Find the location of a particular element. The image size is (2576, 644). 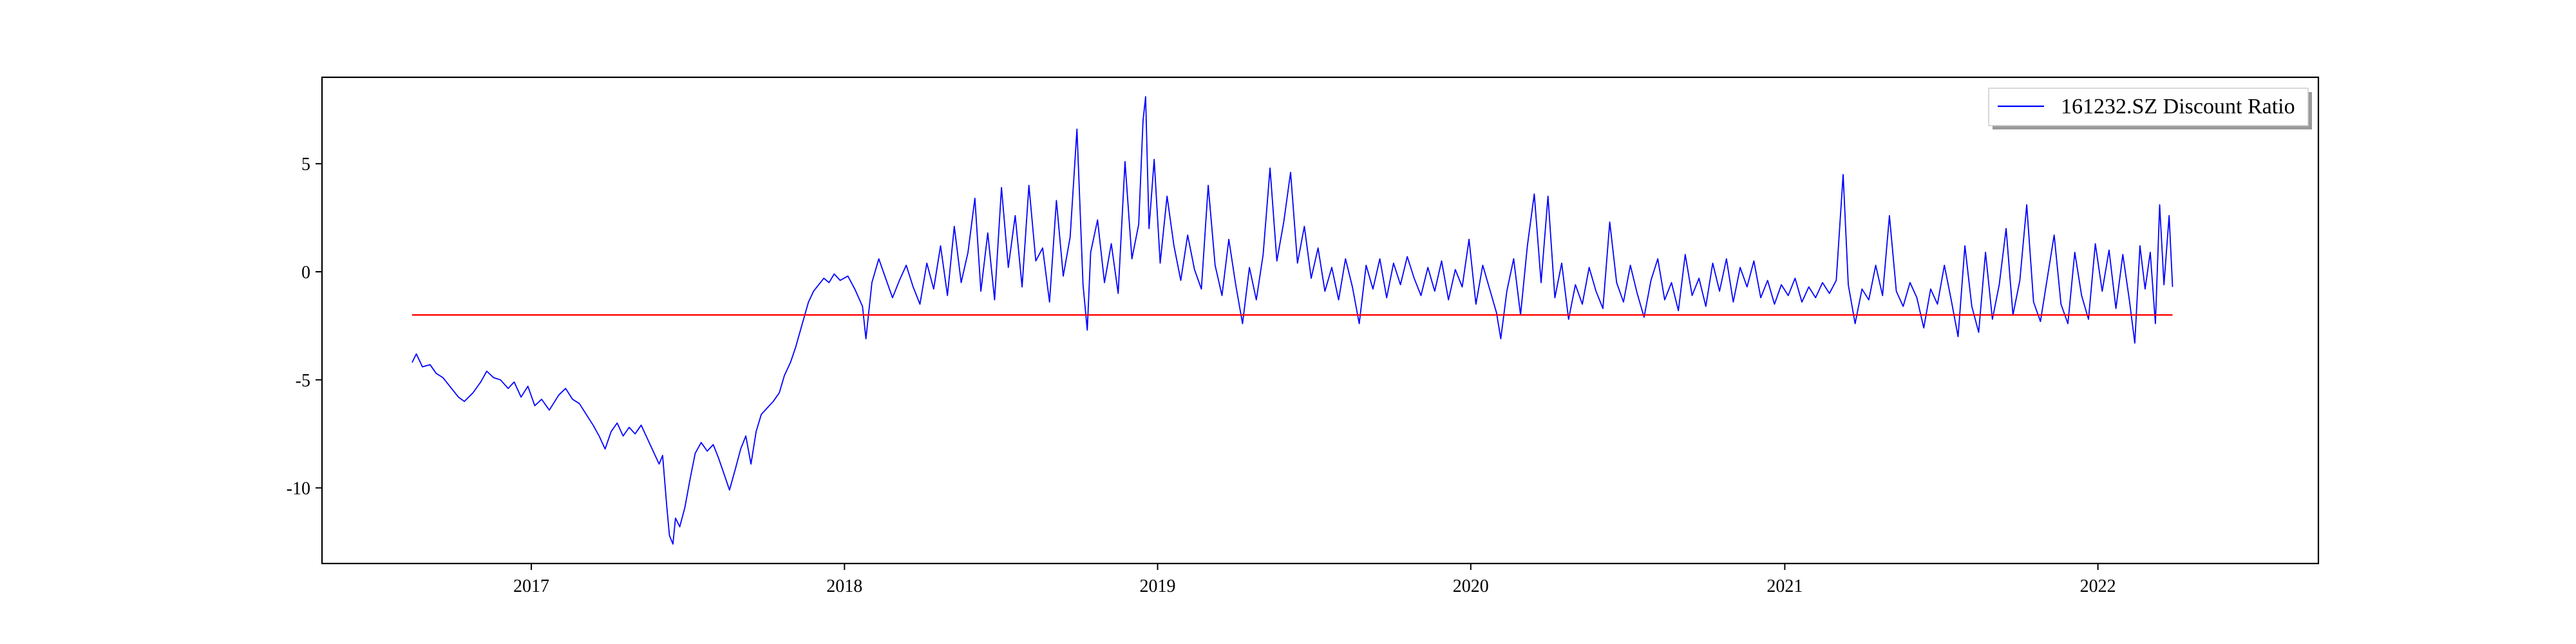

legend: 161232.SZ Discount Ratio is located at coordinates (2150, 108).